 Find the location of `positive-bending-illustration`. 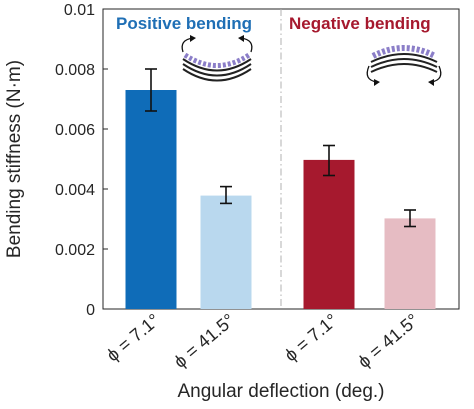

positive-bending-illustration is located at coordinates (217, 58).